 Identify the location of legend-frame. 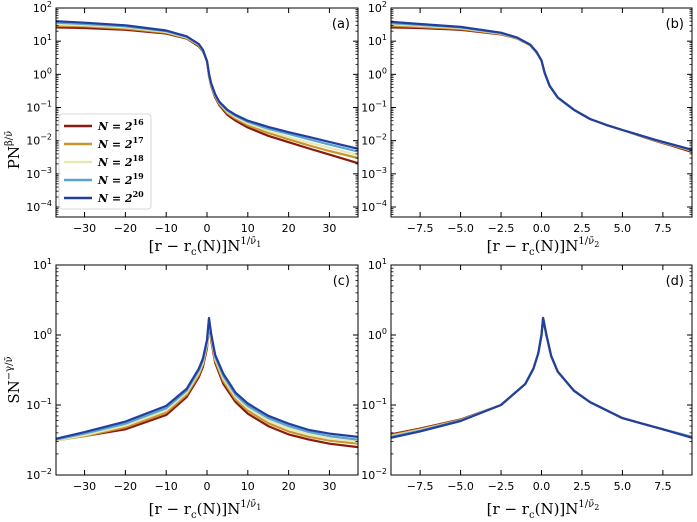
(105, 161).